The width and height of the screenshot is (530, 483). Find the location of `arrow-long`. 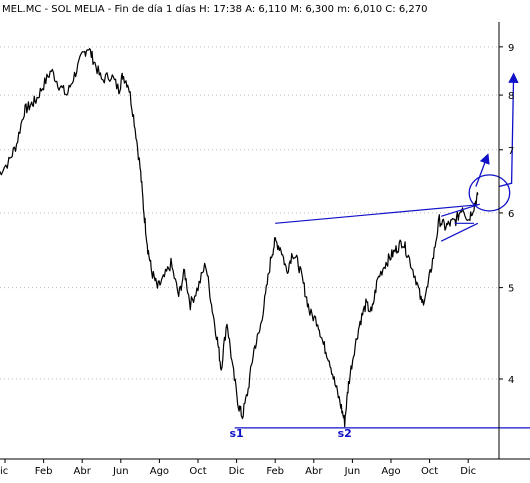

arrow-long is located at coordinates (508, 130).